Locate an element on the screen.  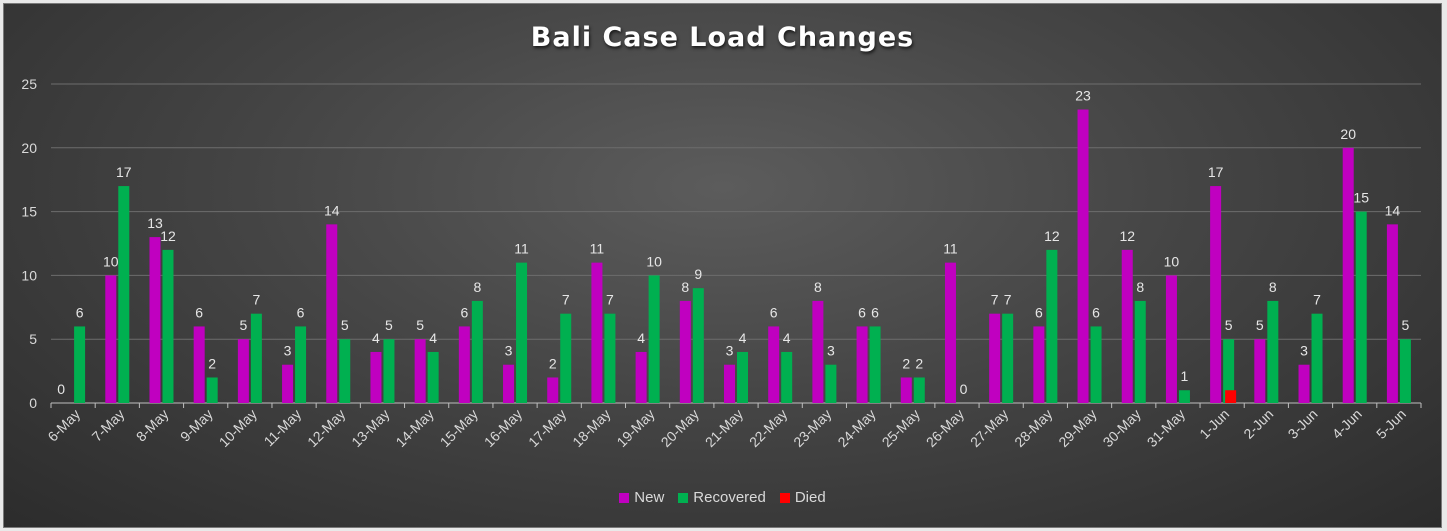
y-tick-label: 15 is located at coordinates (29, 212).